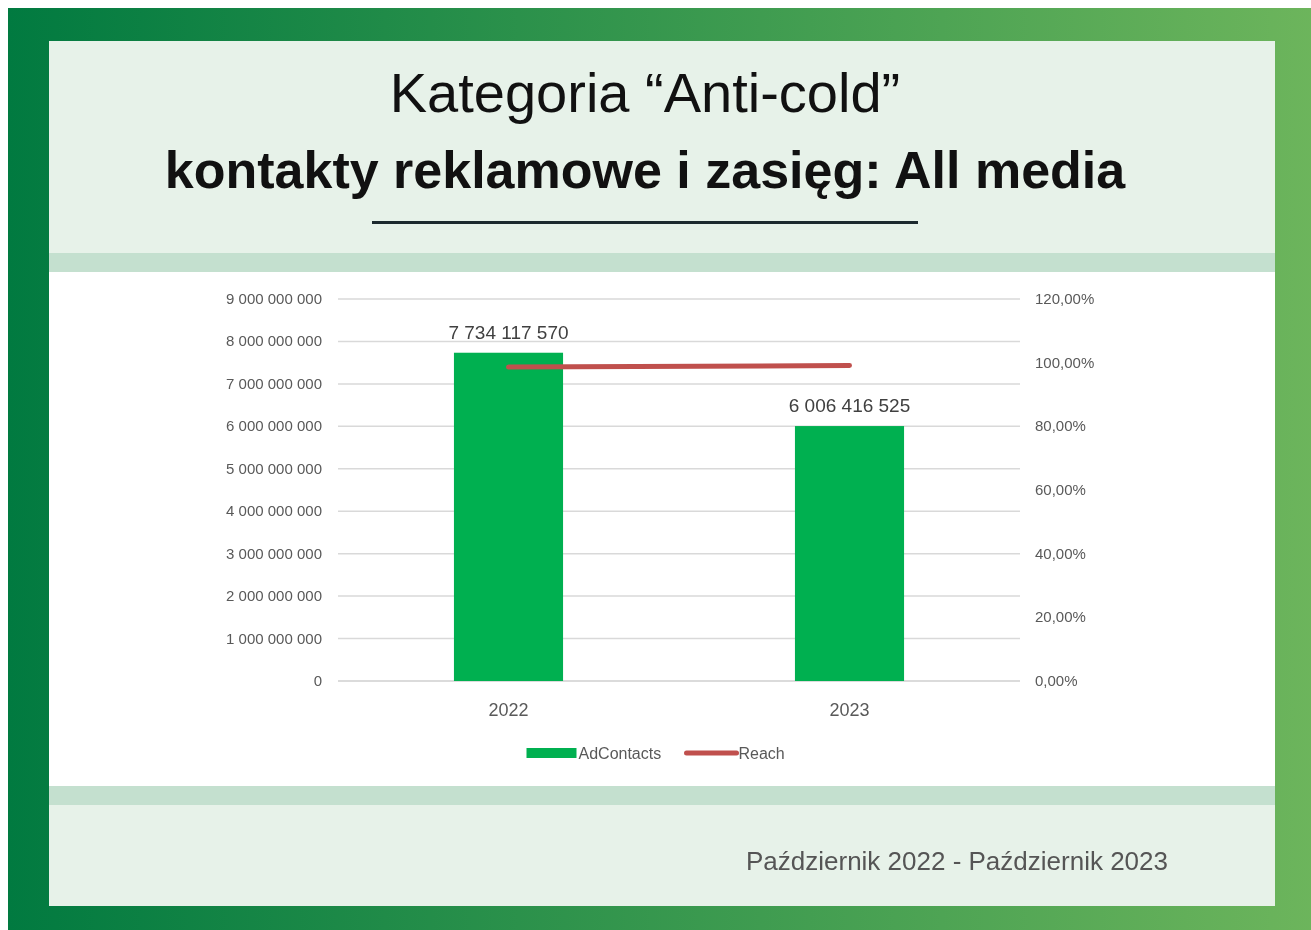 Image resolution: width=1311 pixels, height=930 pixels. I want to click on y2-tick-label: 100,00%, so click(1065, 362).